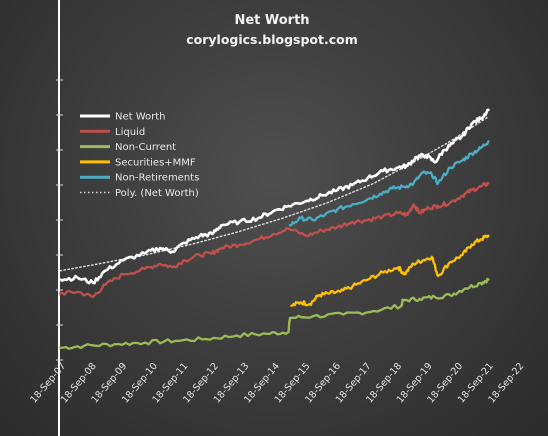 Image resolution: width=548 pixels, height=436 pixels. What do you see at coordinates (130, 132) in the screenshot?
I see `legend-label-liquid: Liquid` at bounding box center [130, 132].